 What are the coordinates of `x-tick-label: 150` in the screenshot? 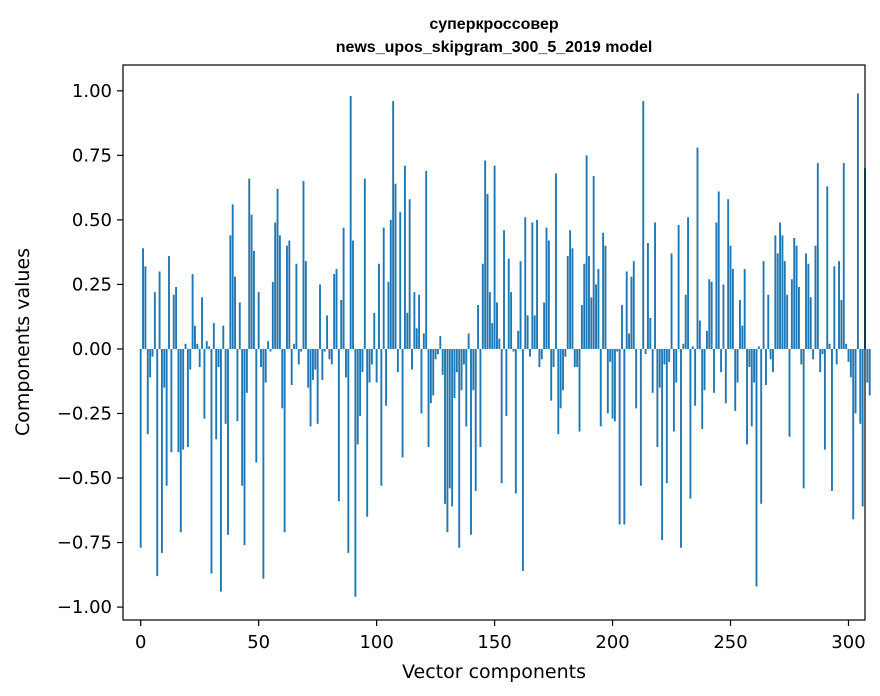 It's located at (494, 642).